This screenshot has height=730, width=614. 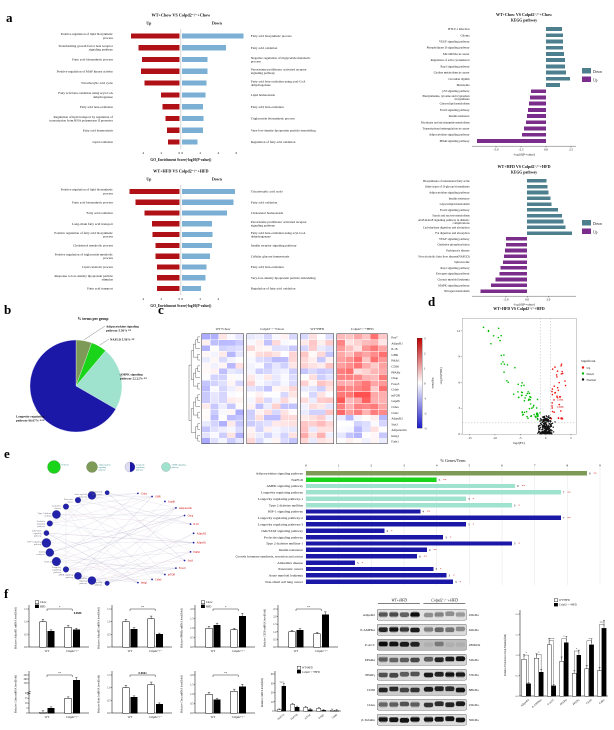 What do you see at coordinates (42, 552) in the screenshot?
I see `svg-text: Insulin` at bounding box center [42, 552].